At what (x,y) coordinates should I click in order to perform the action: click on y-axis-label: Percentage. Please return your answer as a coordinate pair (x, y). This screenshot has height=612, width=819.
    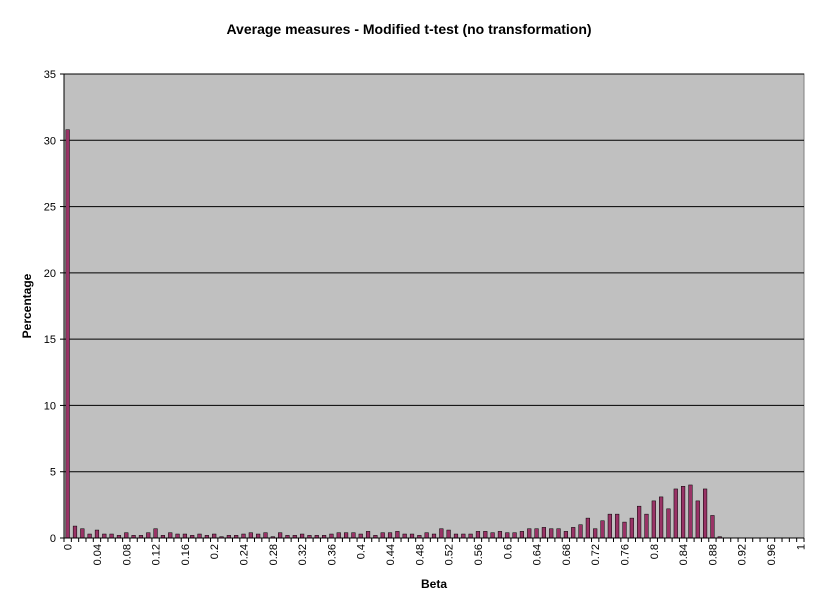
    Looking at the image, I should click on (27, 305).